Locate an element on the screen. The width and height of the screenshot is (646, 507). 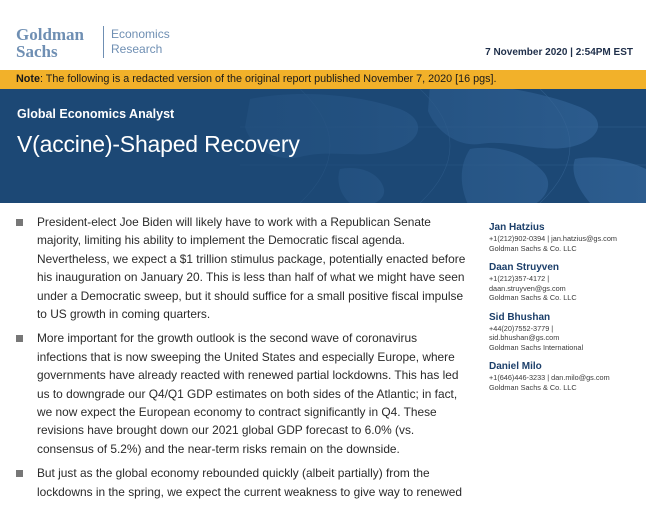
author-name: Daniel Milo is located at coordinates (515, 366).